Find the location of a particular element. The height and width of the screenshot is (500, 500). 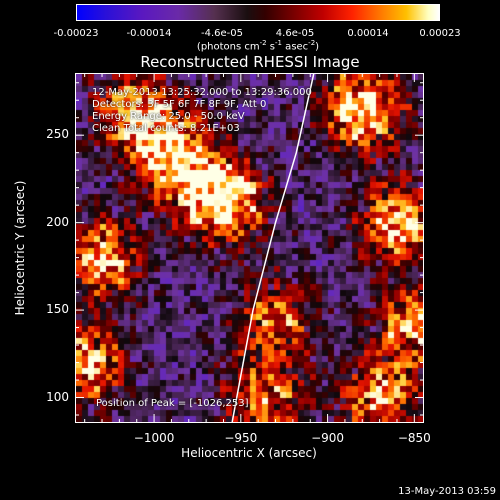

timestamp: 13-May-2013 03:59 is located at coordinates (447, 491).